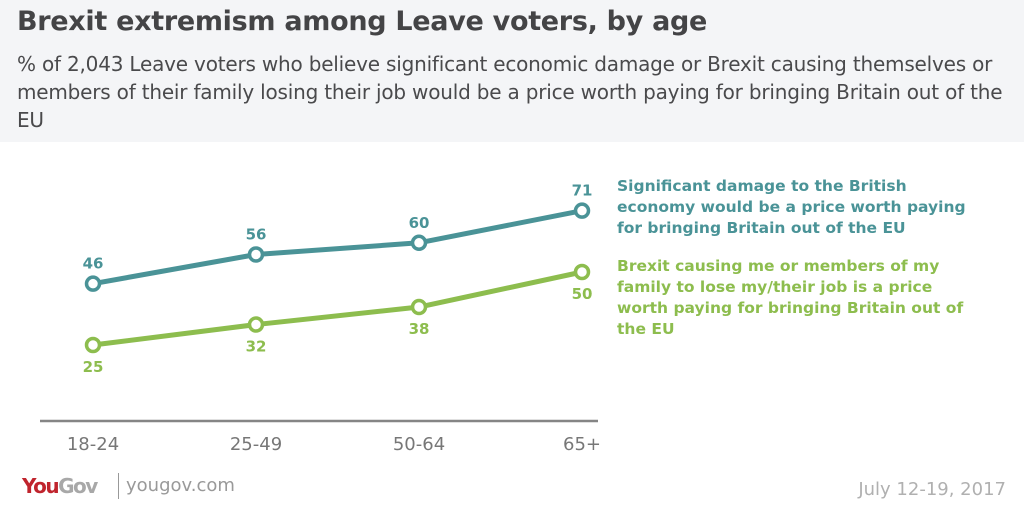  Describe the element at coordinates (60, 486) in the screenshot. I see `yougov-logo: YouGov` at that location.